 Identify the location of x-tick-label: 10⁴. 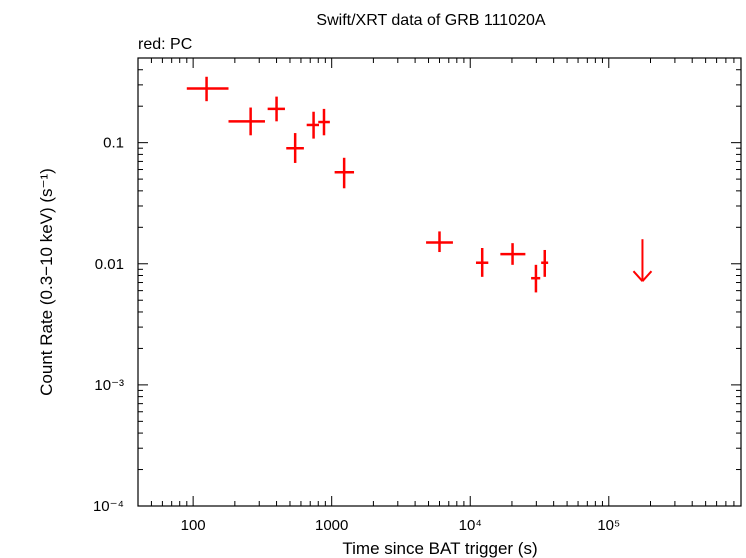
(470, 525).